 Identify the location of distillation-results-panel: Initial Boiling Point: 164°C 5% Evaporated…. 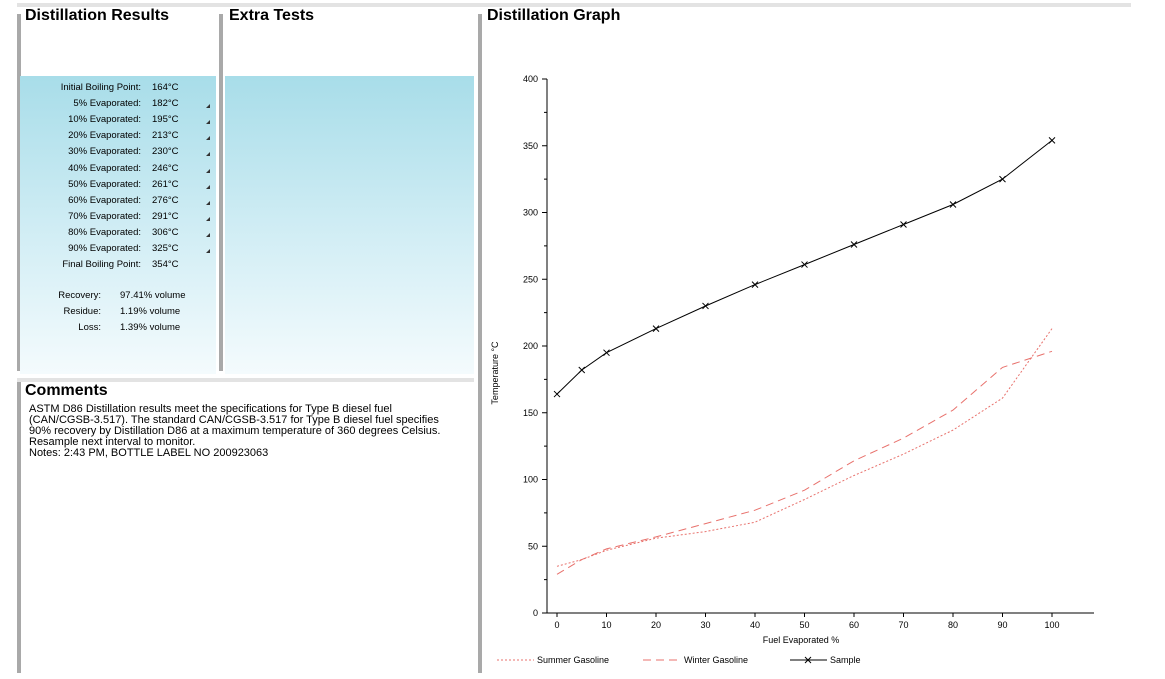
(118, 225).